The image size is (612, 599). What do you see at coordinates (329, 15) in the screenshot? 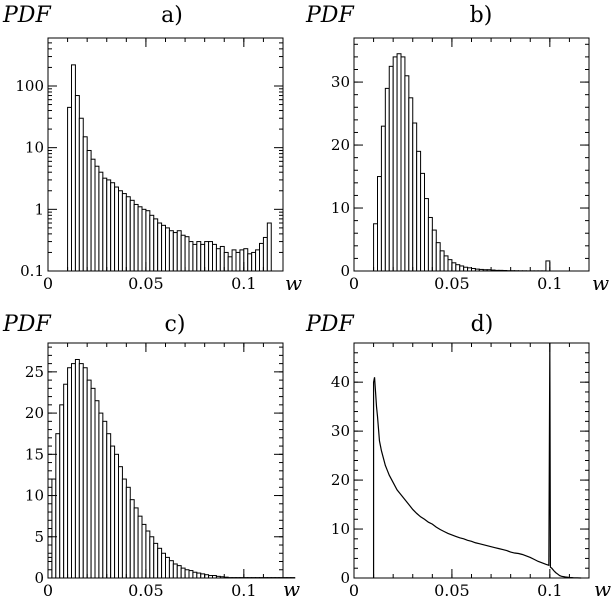
I see `panel-b-ylabel: PDF` at bounding box center [329, 15].